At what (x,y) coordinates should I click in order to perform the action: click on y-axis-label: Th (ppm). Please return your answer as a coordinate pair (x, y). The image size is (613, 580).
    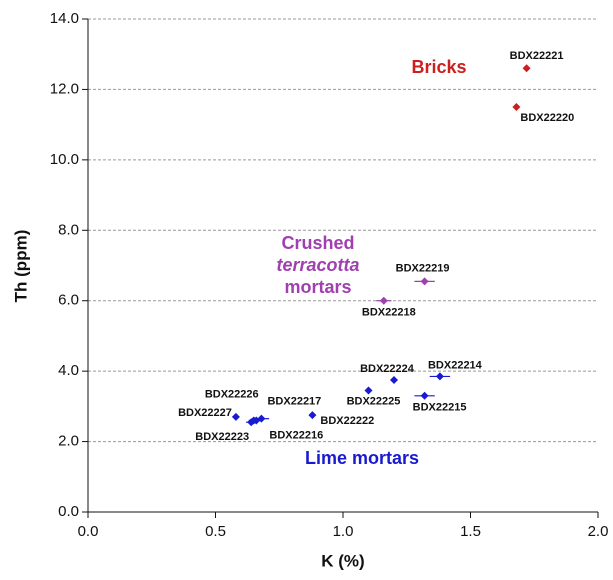
    Looking at the image, I should click on (20, 266).